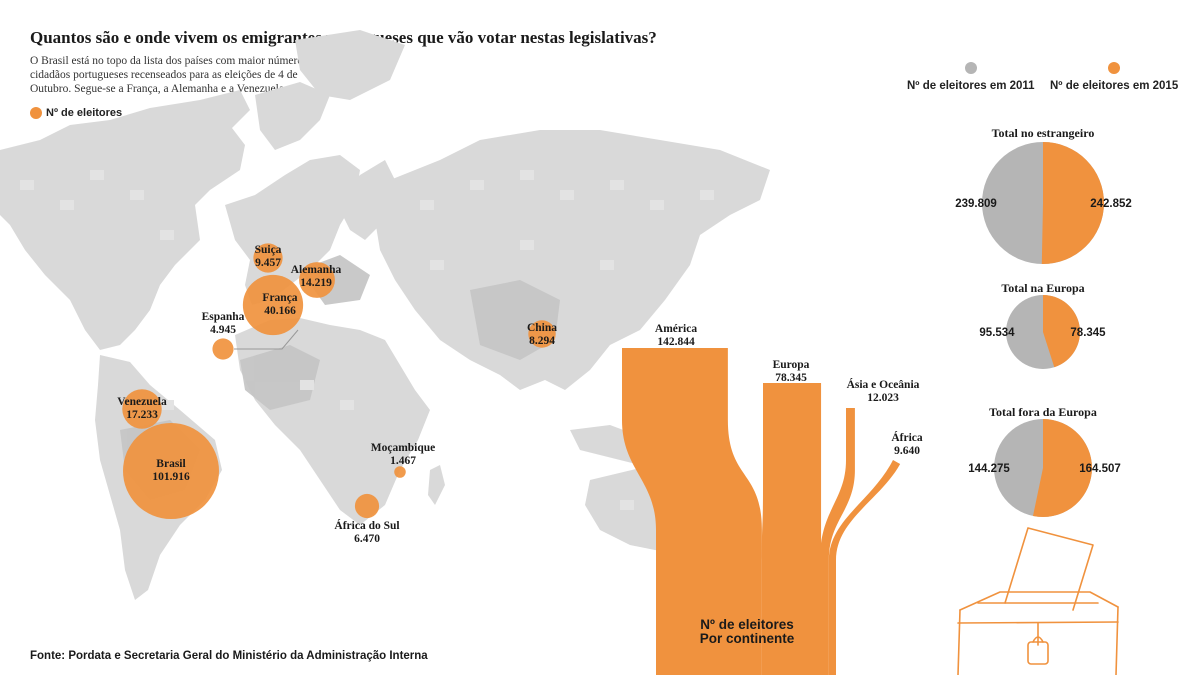  I want to click on ballot-box-icon, so click(1038, 601).